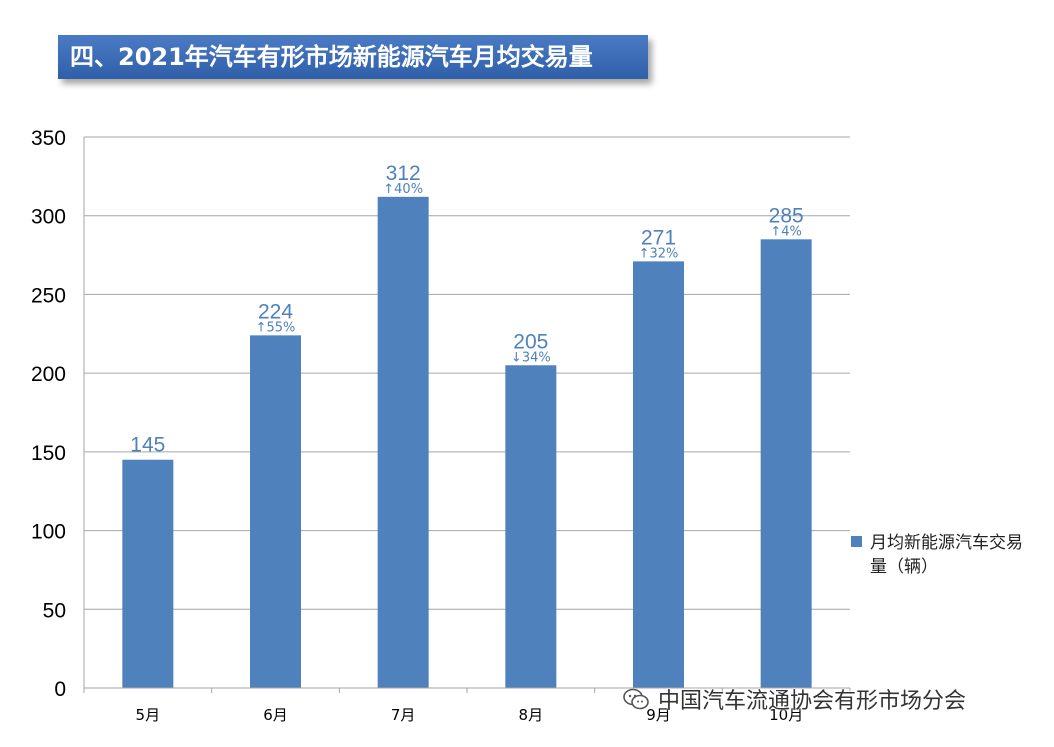 This screenshot has width=1054, height=747. I want to click on watermark-text: 中国汽车流通协会有形市场分会, so click(812, 701).